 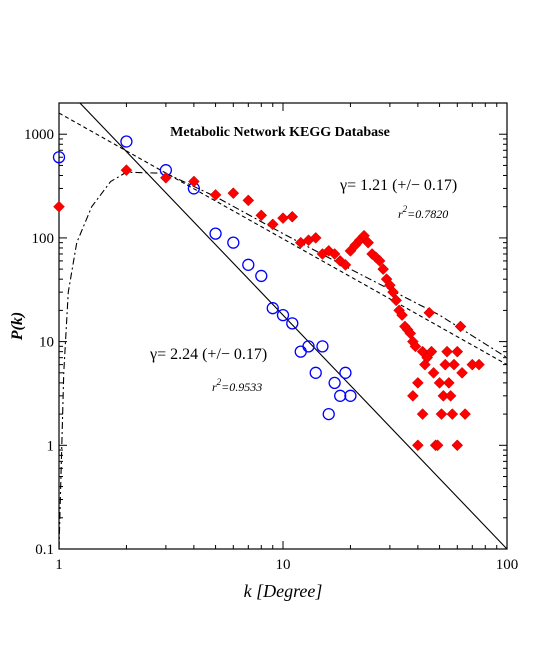 What do you see at coordinates (214, 387) in the screenshot?
I see `r2-bottom-base: r` at bounding box center [214, 387].